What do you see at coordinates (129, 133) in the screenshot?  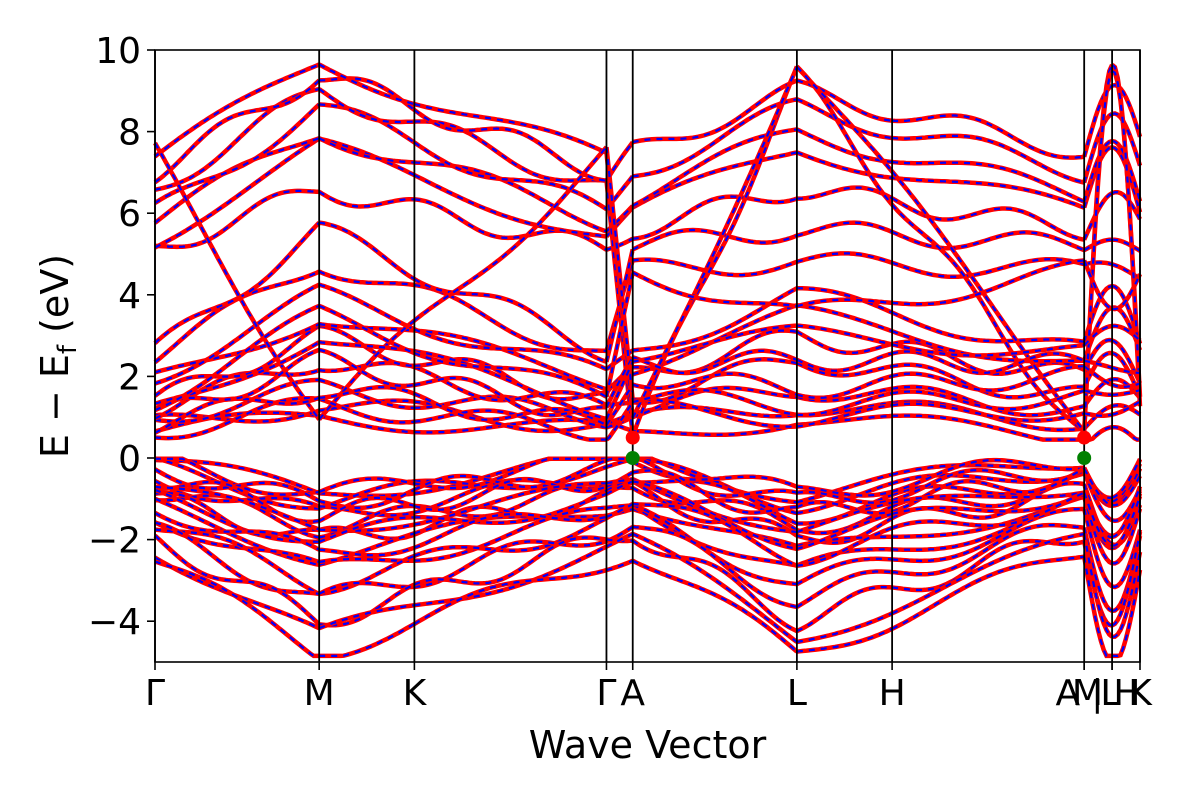 I see `y-tick-label: 8` at bounding box center [129, 133].